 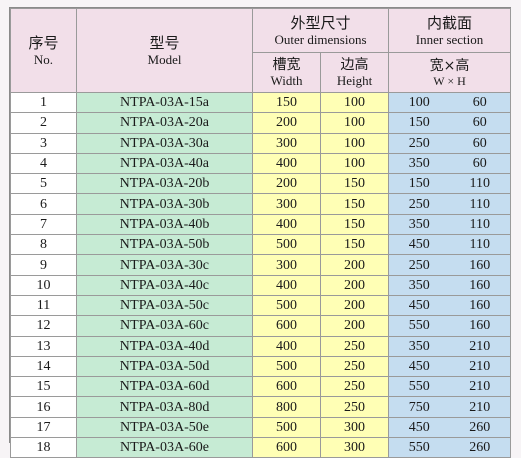 I want to click on cell-no: 15, so click(x=43, y=387).